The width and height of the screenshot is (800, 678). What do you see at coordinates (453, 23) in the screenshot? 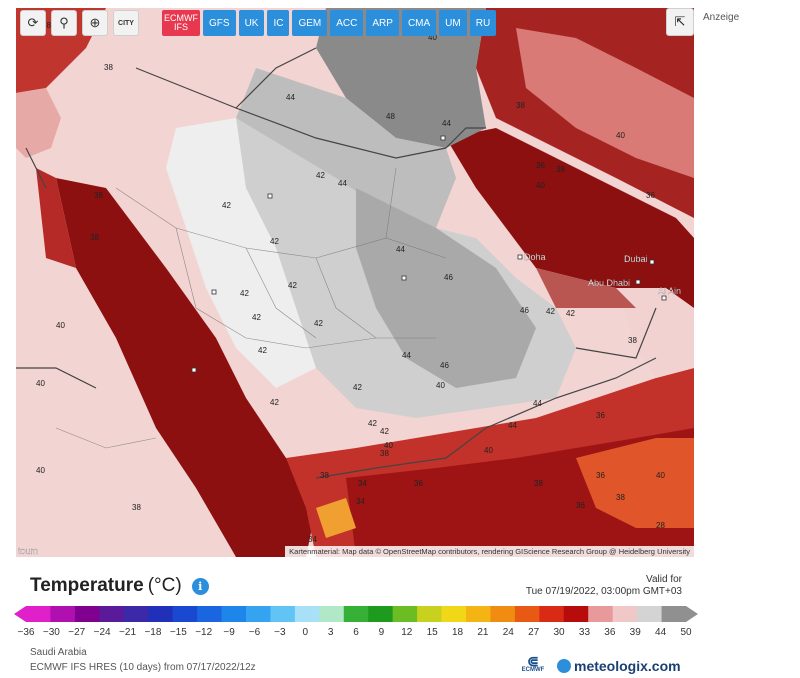
I see `tab-um: UM` at bounding box center [453, 23].